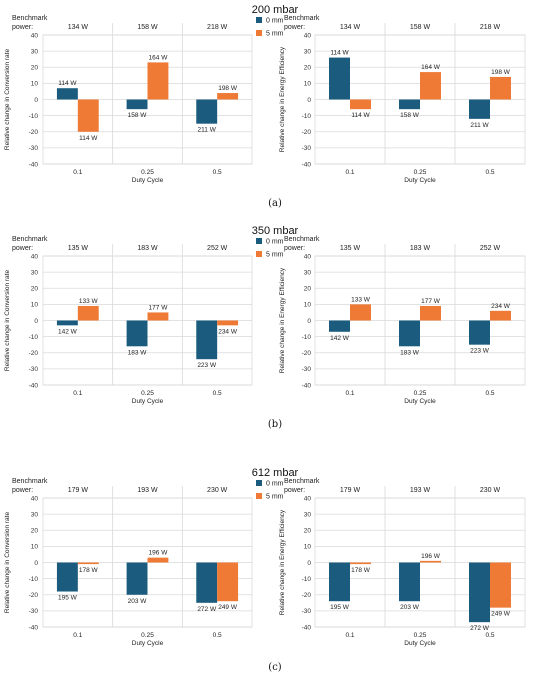  I want to click on data-label: 142 W, so click(340, 338).